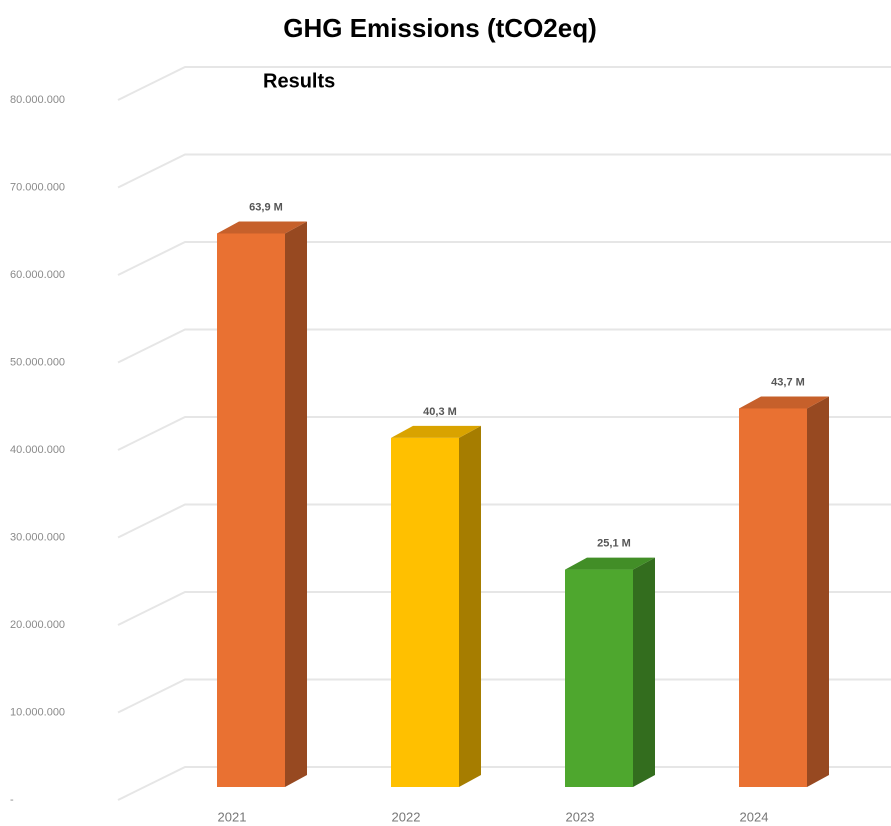 This screenshot has height=826, width=891. I want to click on y-tick-label: 80.000.000, so click(37, 100).